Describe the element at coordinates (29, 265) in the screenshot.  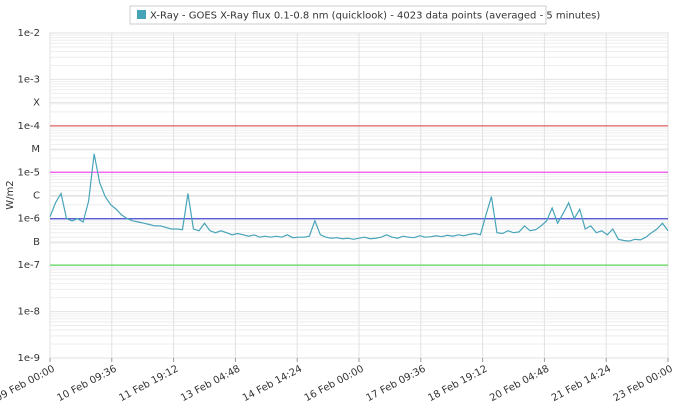
I see `y-tick-label: 1e-7` at that location.